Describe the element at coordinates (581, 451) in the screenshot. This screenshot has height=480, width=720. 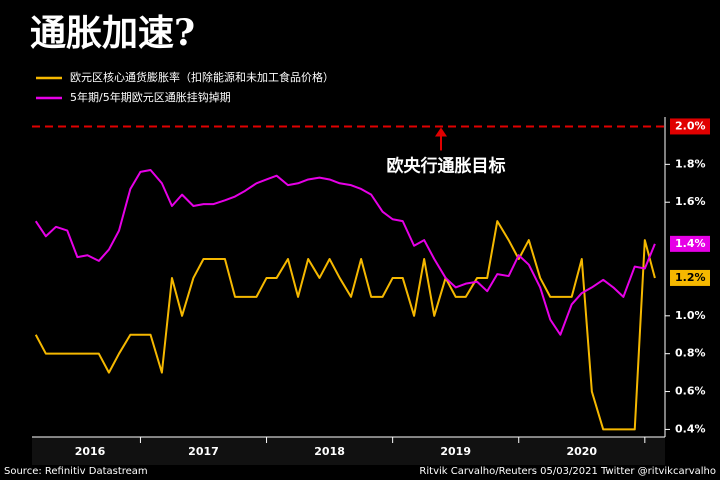
I see `x-tick-label: 2020` at that location.